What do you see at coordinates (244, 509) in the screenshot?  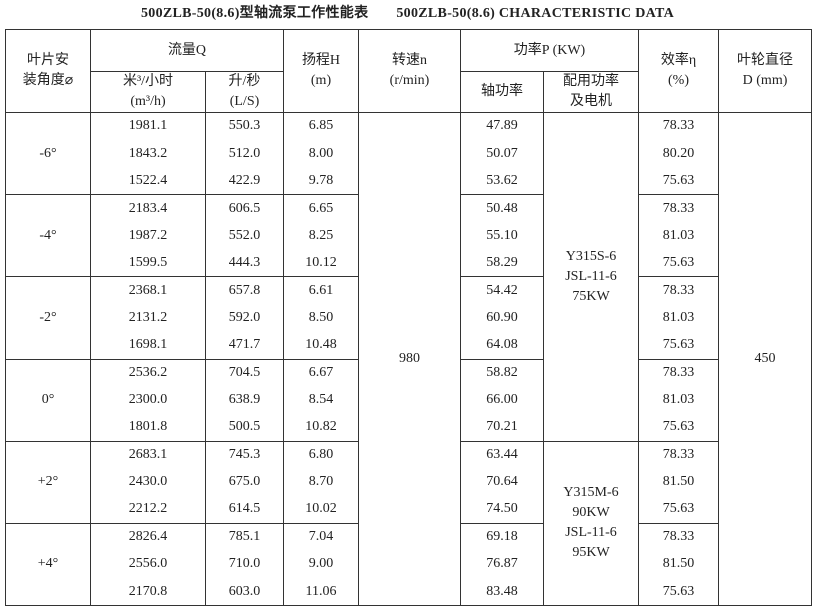 I see `flow-ls: 614.5` at bounding box center [244, 509].